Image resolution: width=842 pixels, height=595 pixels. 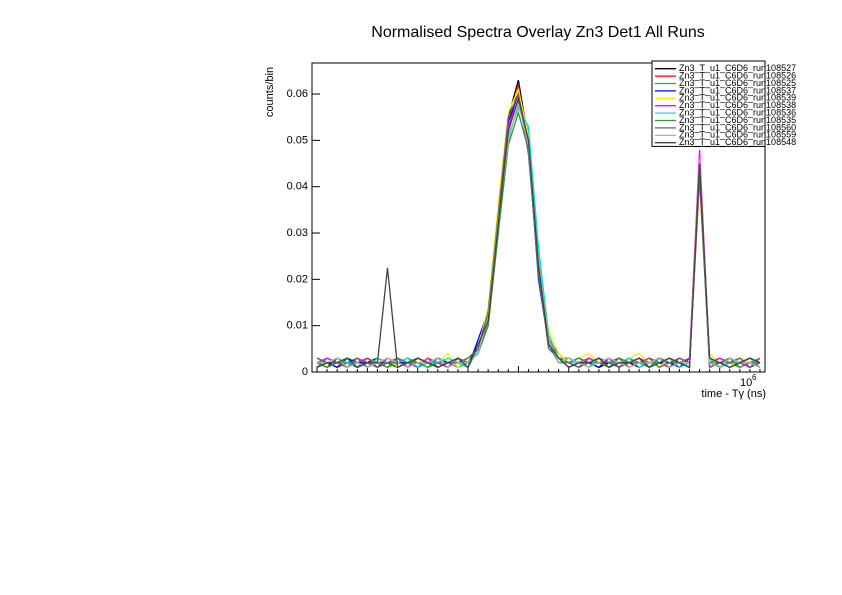 I want to click on legend-label: Zn3_T_u1_C6D6_run108539, so click(x=737, y=98).